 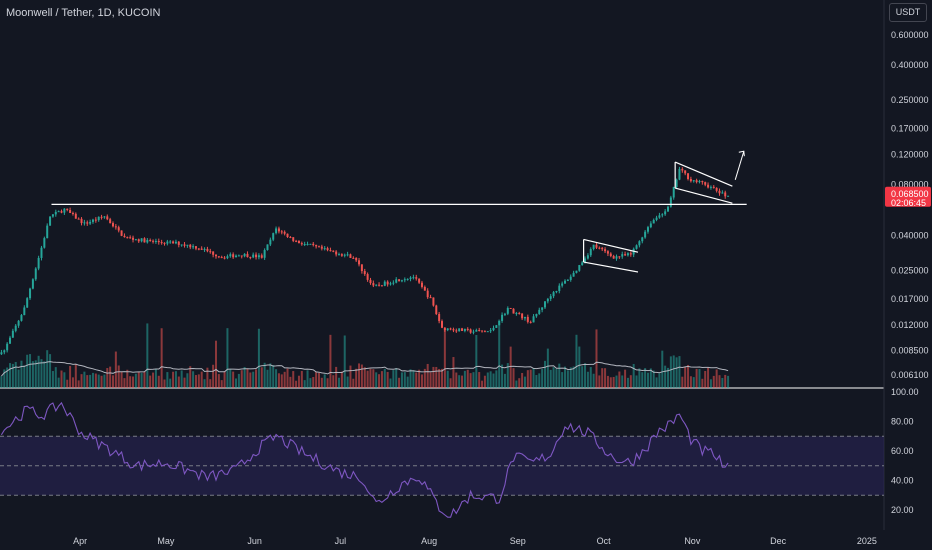 What do you see at coordinates (365, 353) in the screenshot?
I see `volume-bars` at bounding box center [365, 353].